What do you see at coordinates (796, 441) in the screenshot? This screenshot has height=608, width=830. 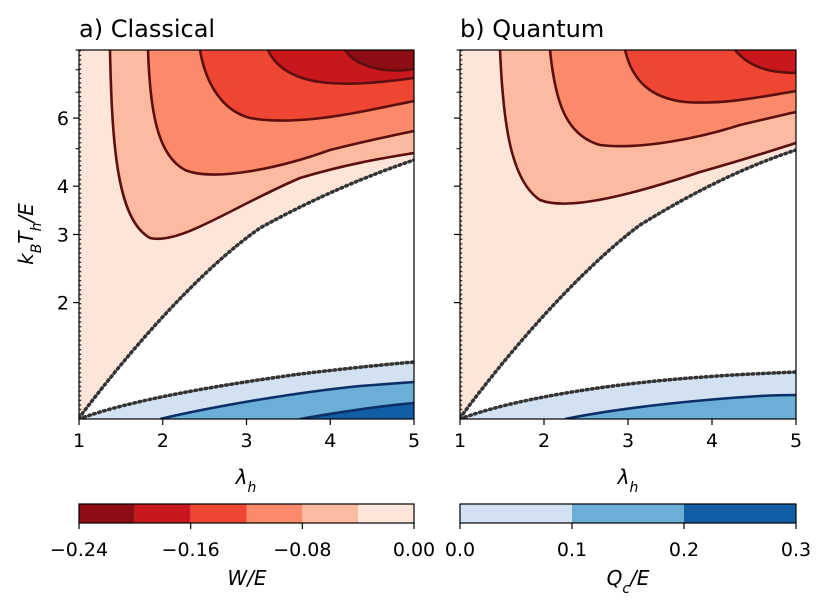 I see `panel-b-xtick-label-5: 5` at bounding box center [796, 441].